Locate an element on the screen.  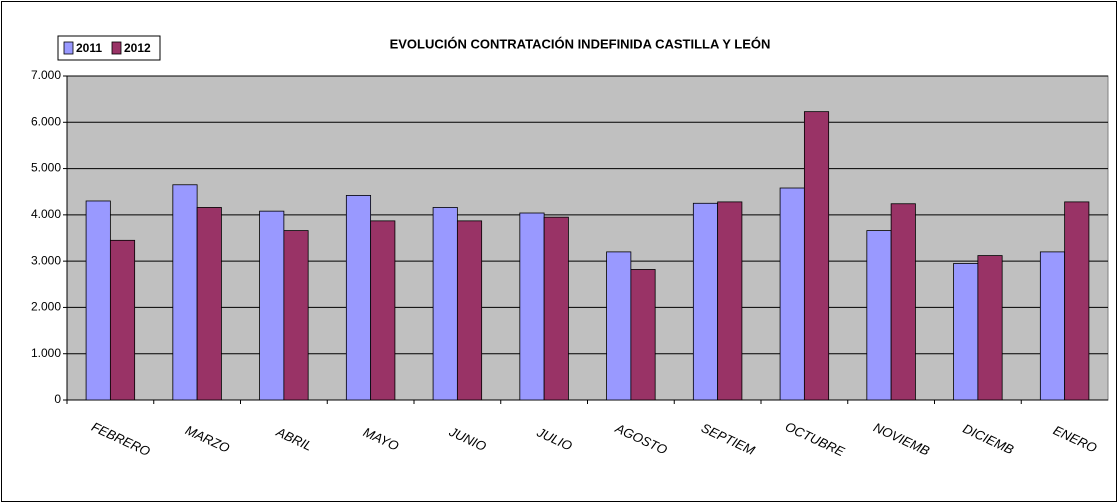
y-tick-label: 1.000 is located at coordinates (46, 353).